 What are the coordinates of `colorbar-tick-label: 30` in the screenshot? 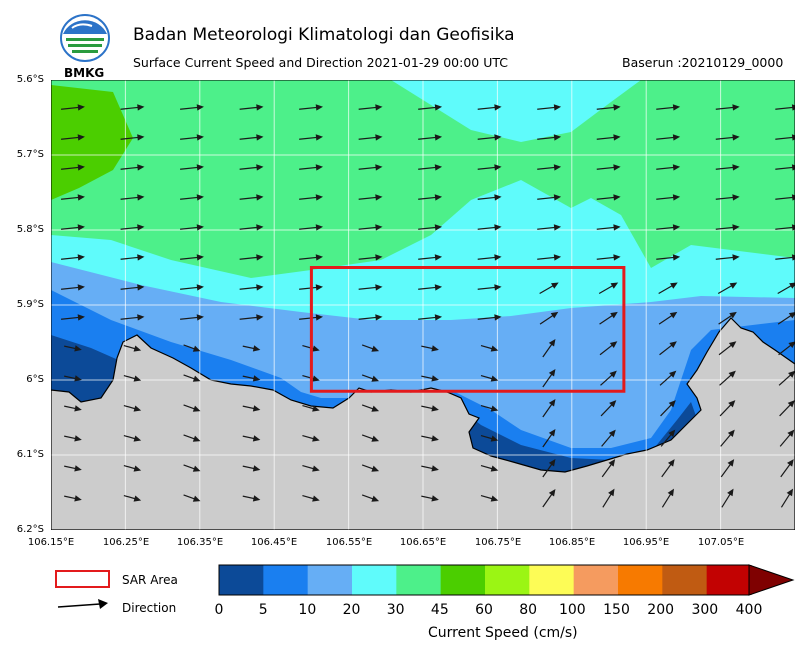 It's located at (395, 610).